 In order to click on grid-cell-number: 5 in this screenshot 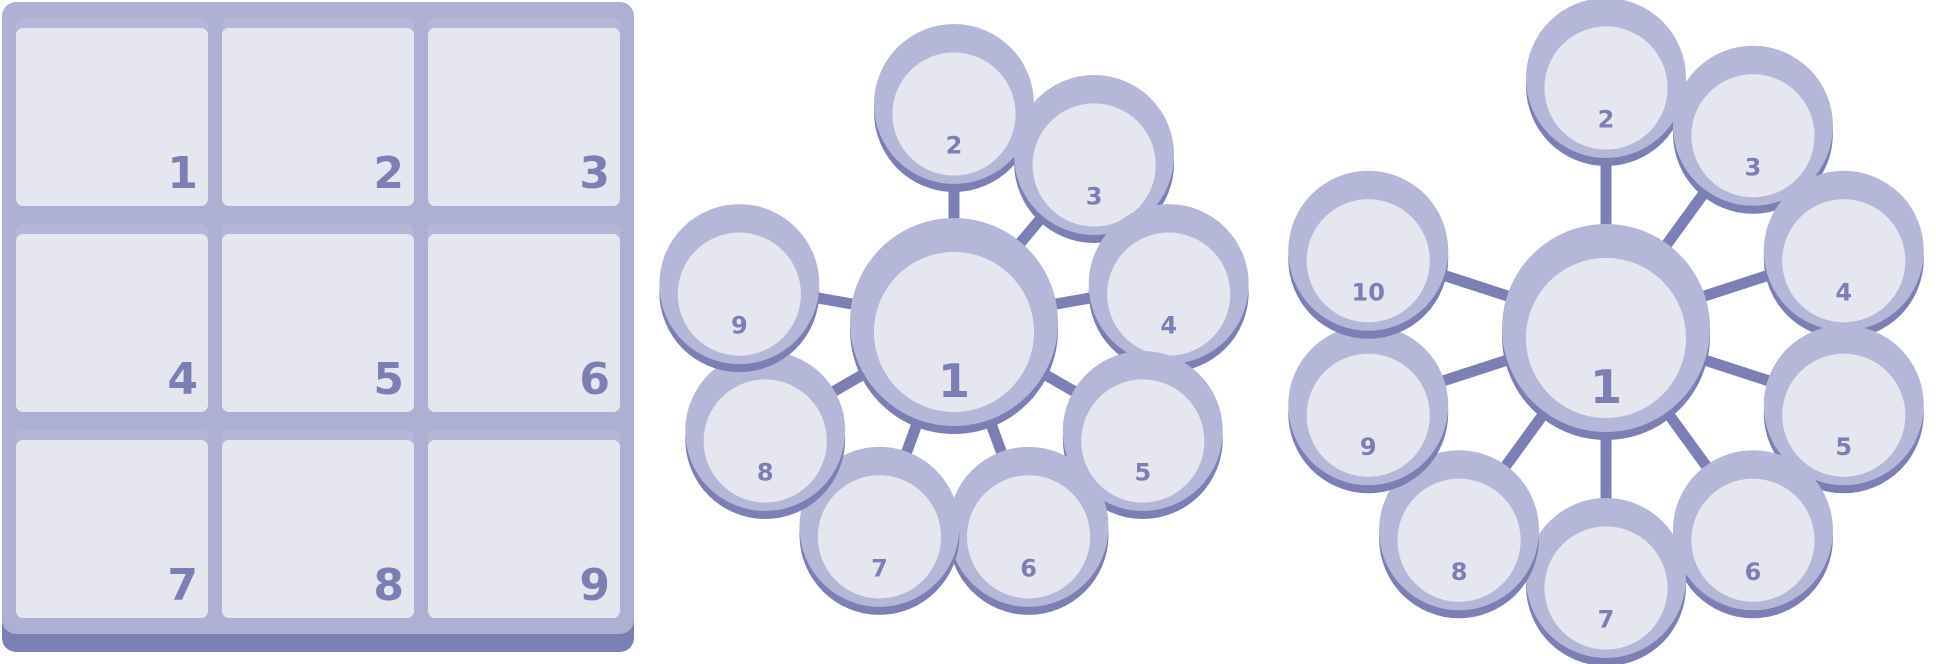, I will do `click(388, 379)`.